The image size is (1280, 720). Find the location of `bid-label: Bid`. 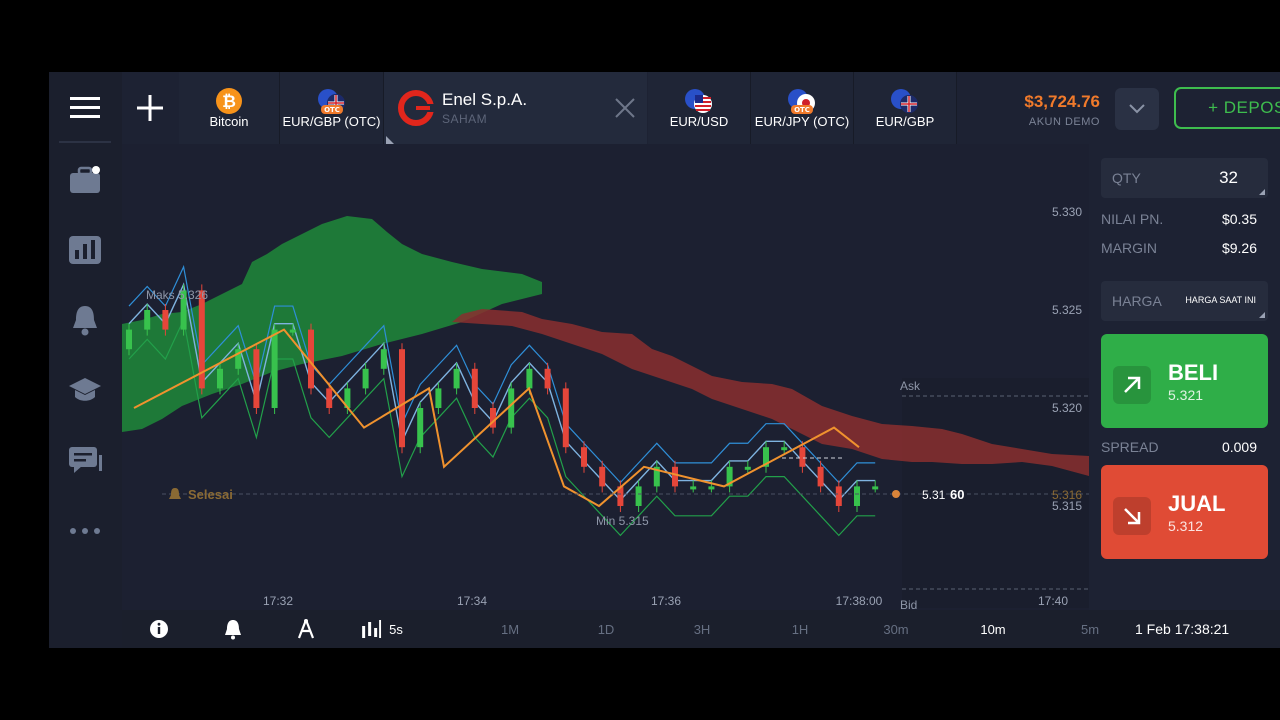

bid-label: Bid is located at coordinates (908, 604).